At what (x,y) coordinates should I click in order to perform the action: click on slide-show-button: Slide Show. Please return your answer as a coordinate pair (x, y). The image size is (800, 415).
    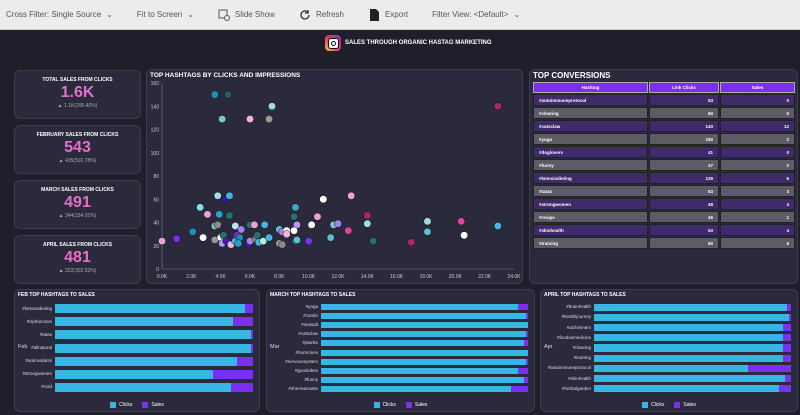
    Looking at the image, I should click on (246, 15).